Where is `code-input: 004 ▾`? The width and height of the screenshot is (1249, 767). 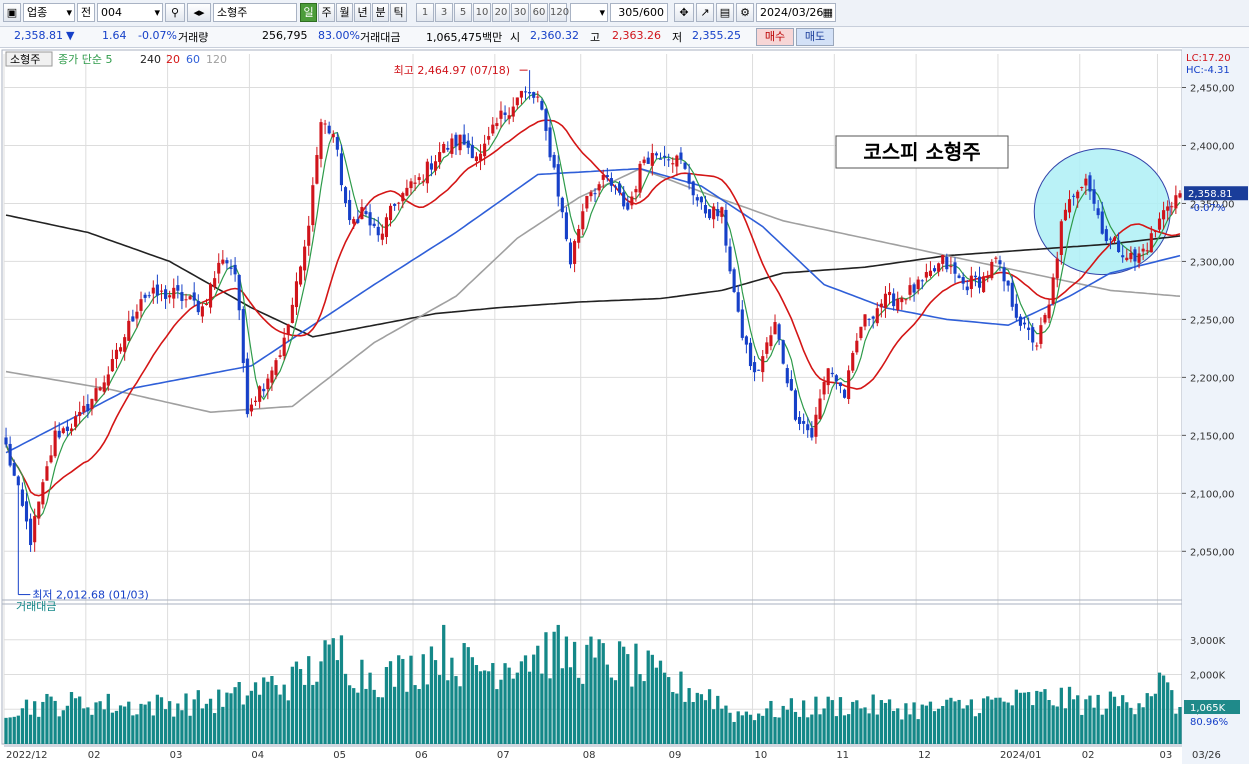
code-input: 004 ▾ is located at coordinates (130, 12).